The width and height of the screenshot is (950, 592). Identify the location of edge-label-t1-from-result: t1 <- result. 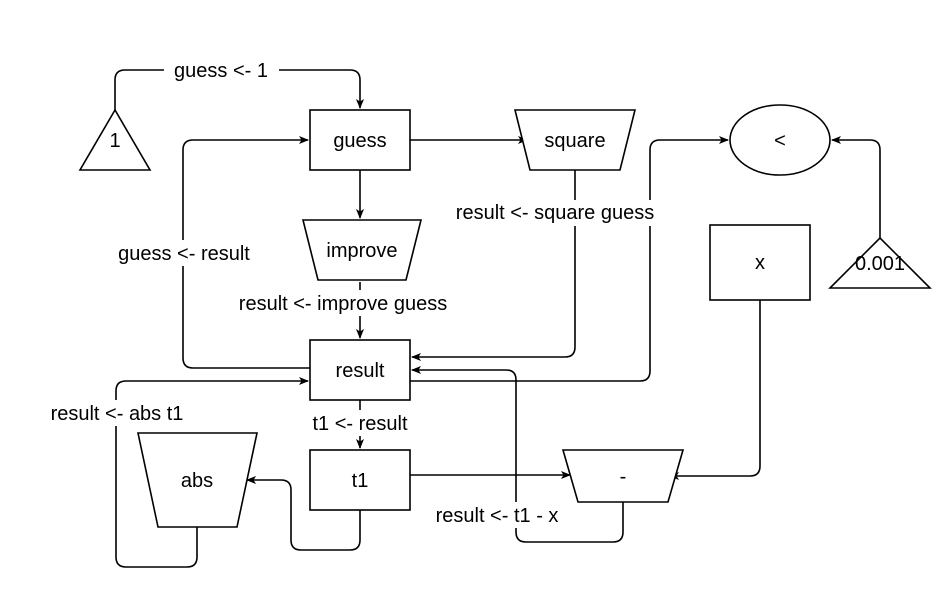
(360, 423).